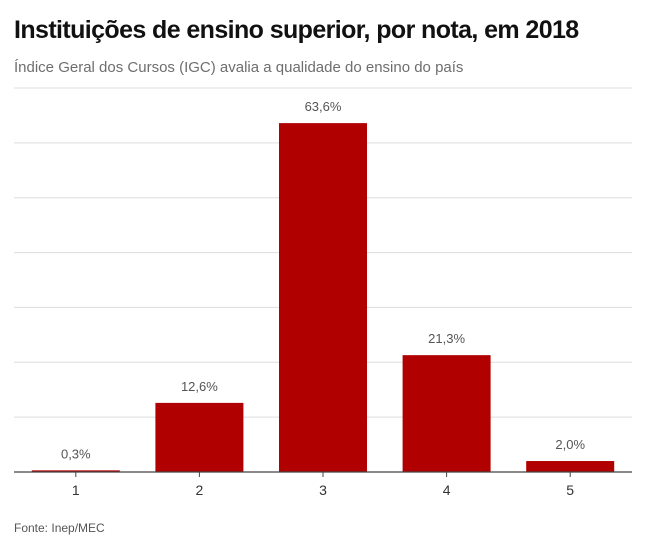  I want to click on data-label: 12,6%, so click(199, 386).